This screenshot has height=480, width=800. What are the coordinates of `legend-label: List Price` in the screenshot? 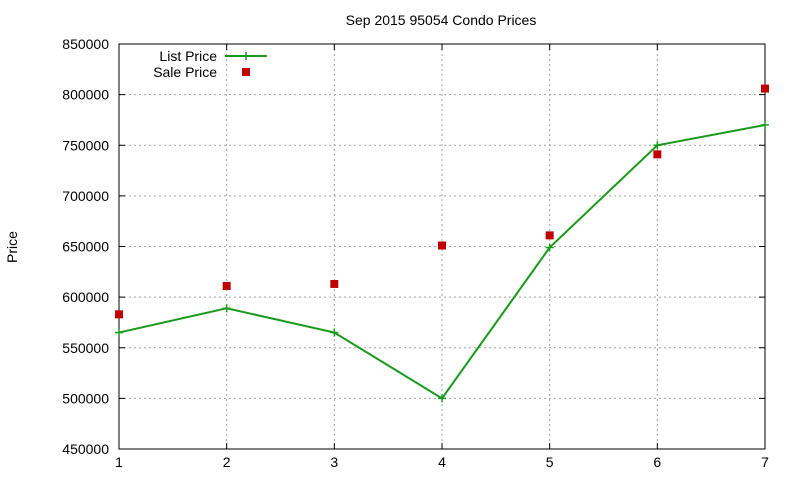 It's located at (188, 56).